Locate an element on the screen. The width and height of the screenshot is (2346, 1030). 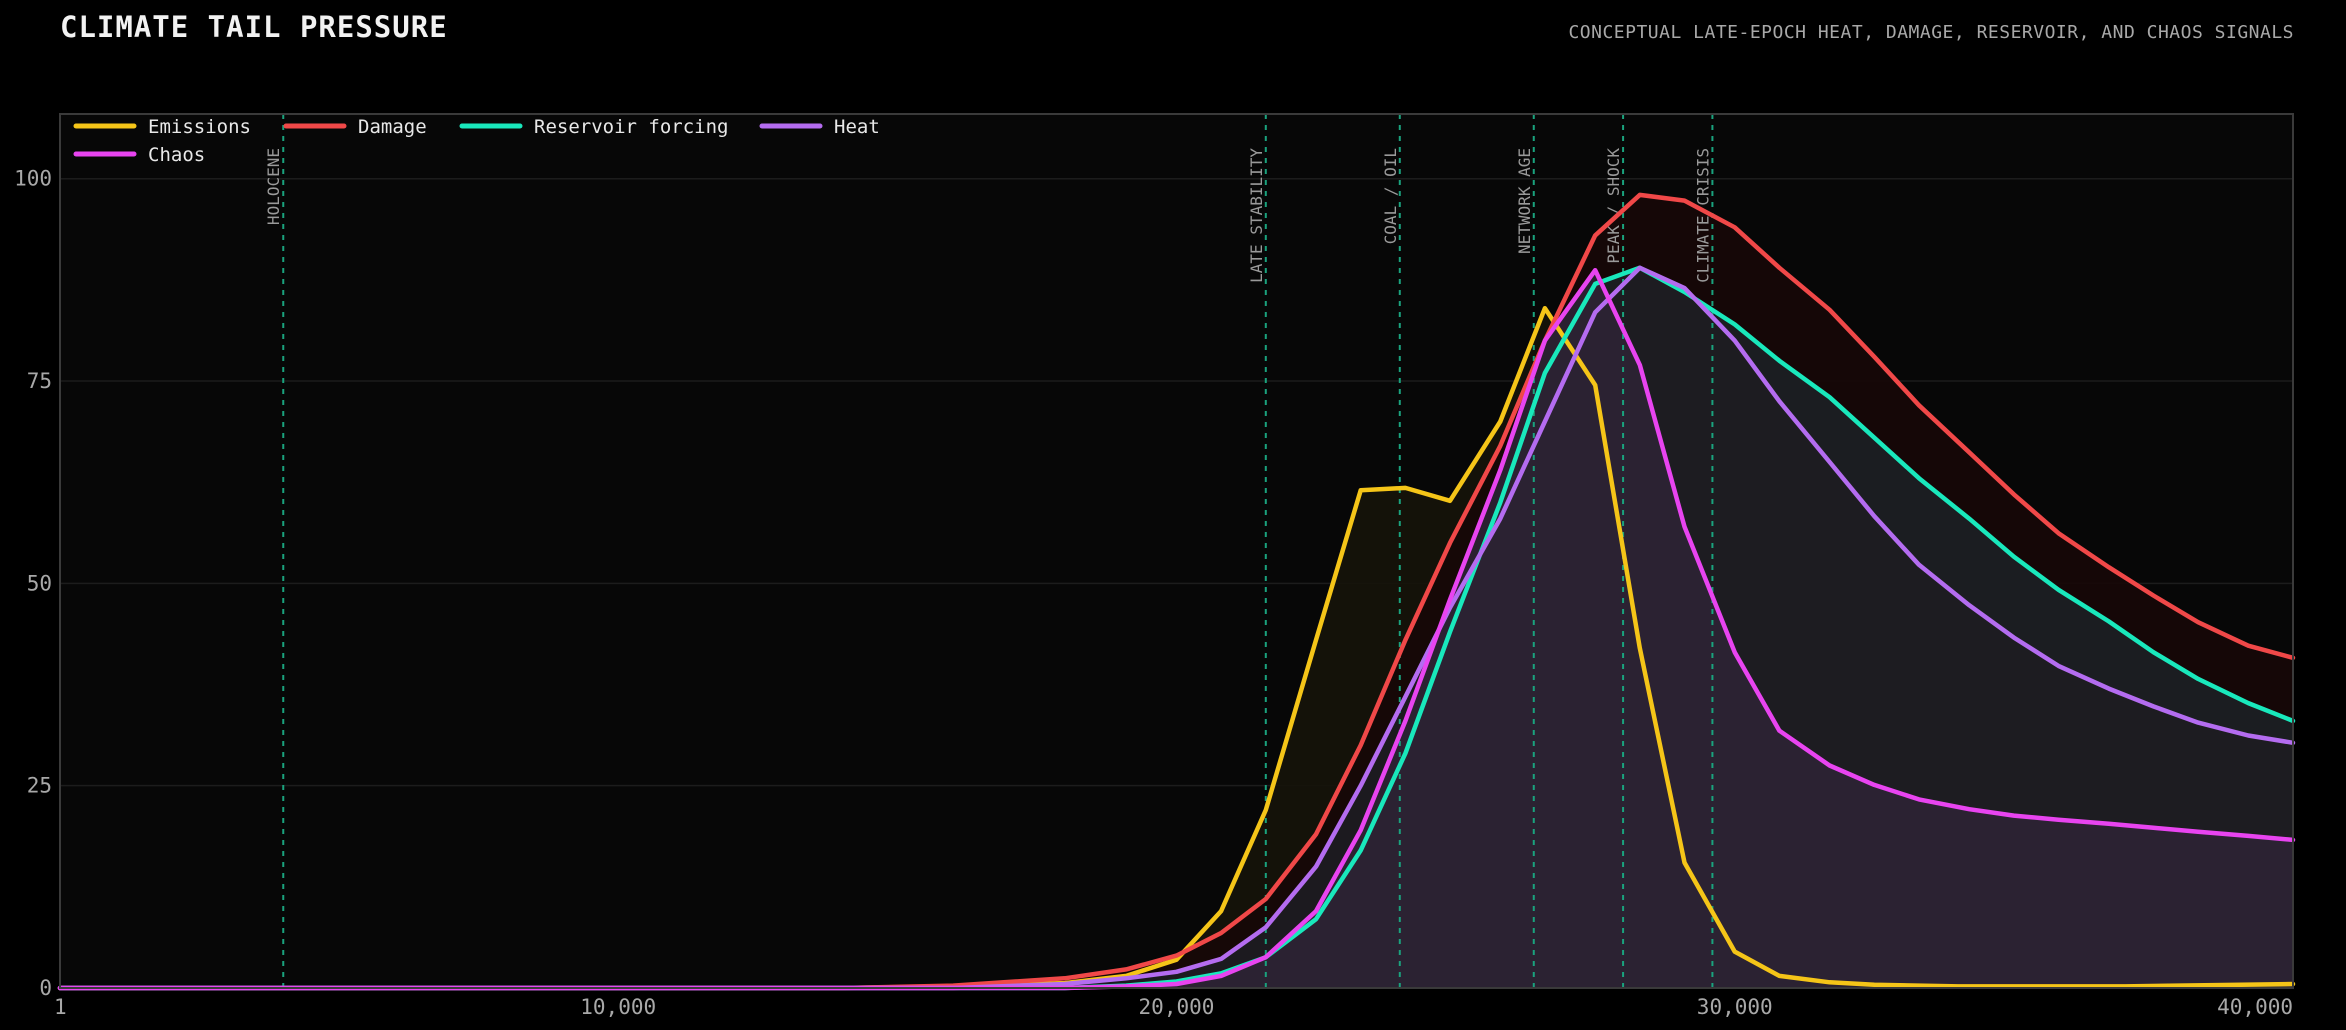
legend-label: Heat is located at coordinates (857, 127).